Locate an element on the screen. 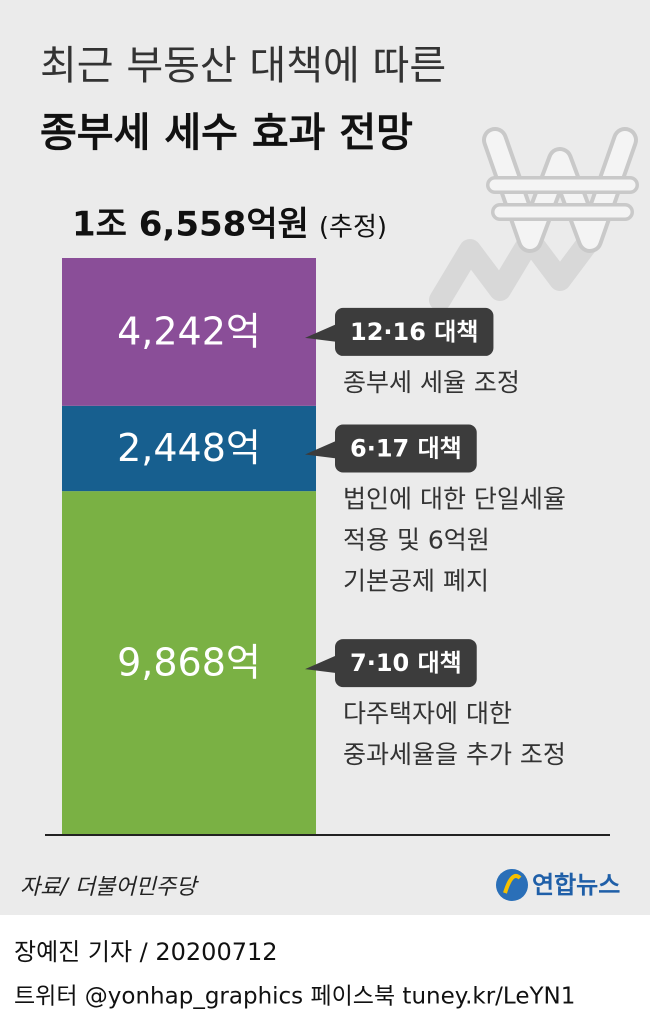 This screenshot has width=650, height=1015. won-icon is located at coordinates (534, 219).